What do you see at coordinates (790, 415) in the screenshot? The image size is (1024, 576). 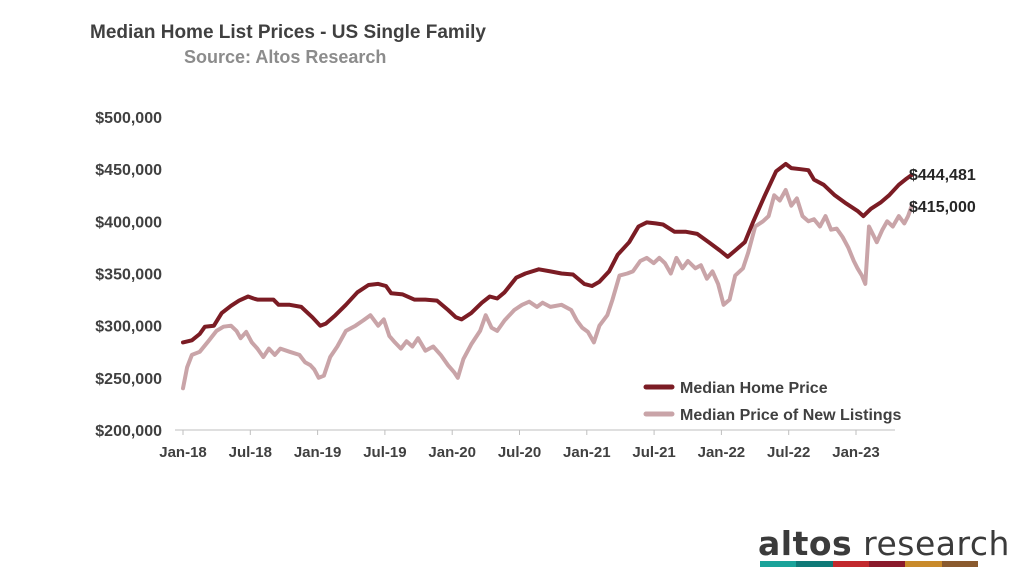 I see `legend-label: Median Price of New Listings` at bounding box center [790, 415].